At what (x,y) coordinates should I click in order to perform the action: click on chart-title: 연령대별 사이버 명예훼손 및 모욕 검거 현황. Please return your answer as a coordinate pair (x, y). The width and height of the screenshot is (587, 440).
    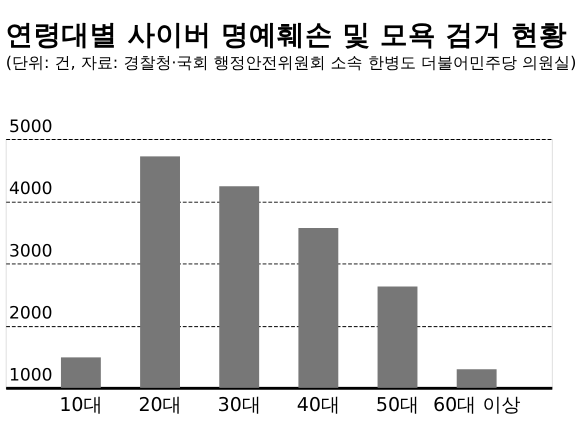
    Looking at the image, I should click on (287, 35).